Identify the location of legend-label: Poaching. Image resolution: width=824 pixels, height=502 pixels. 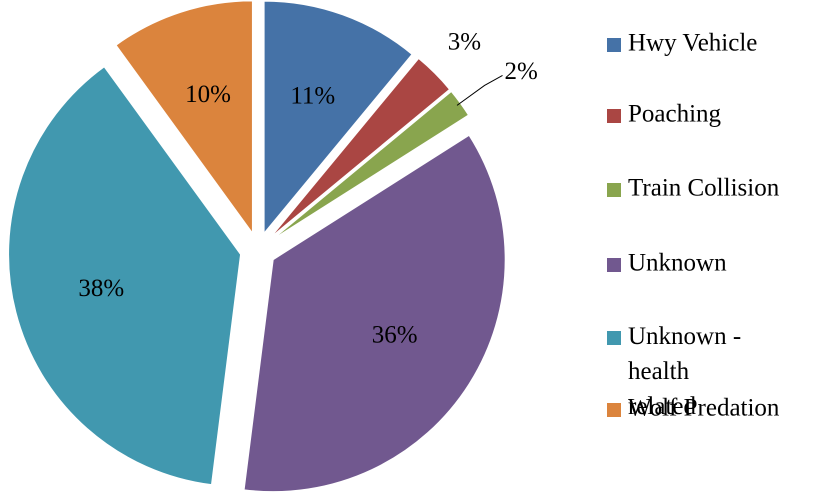
(675, 114).